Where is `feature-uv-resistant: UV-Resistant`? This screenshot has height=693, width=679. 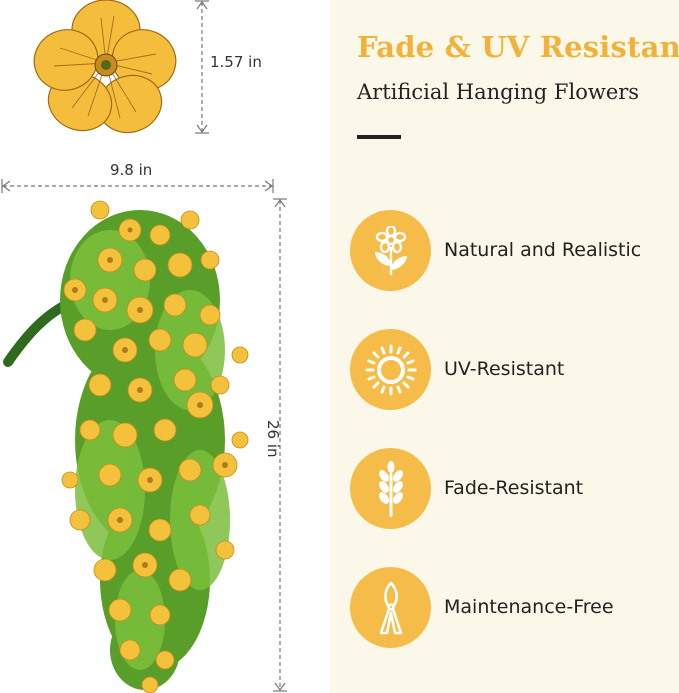
feature-uv-resistant: UV-Resistant is located at coordinates (514, 370).